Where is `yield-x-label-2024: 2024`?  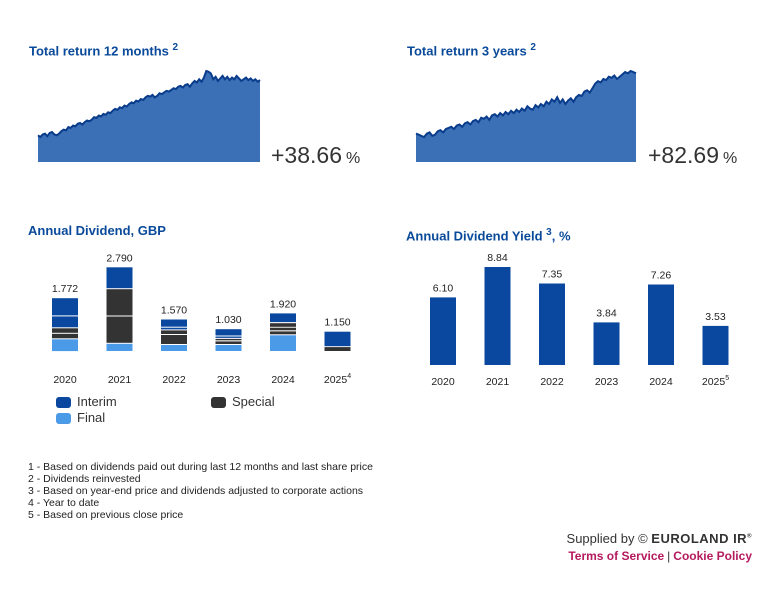 yield-x-label-2024: 2024 is located at coordinates (661, 382).